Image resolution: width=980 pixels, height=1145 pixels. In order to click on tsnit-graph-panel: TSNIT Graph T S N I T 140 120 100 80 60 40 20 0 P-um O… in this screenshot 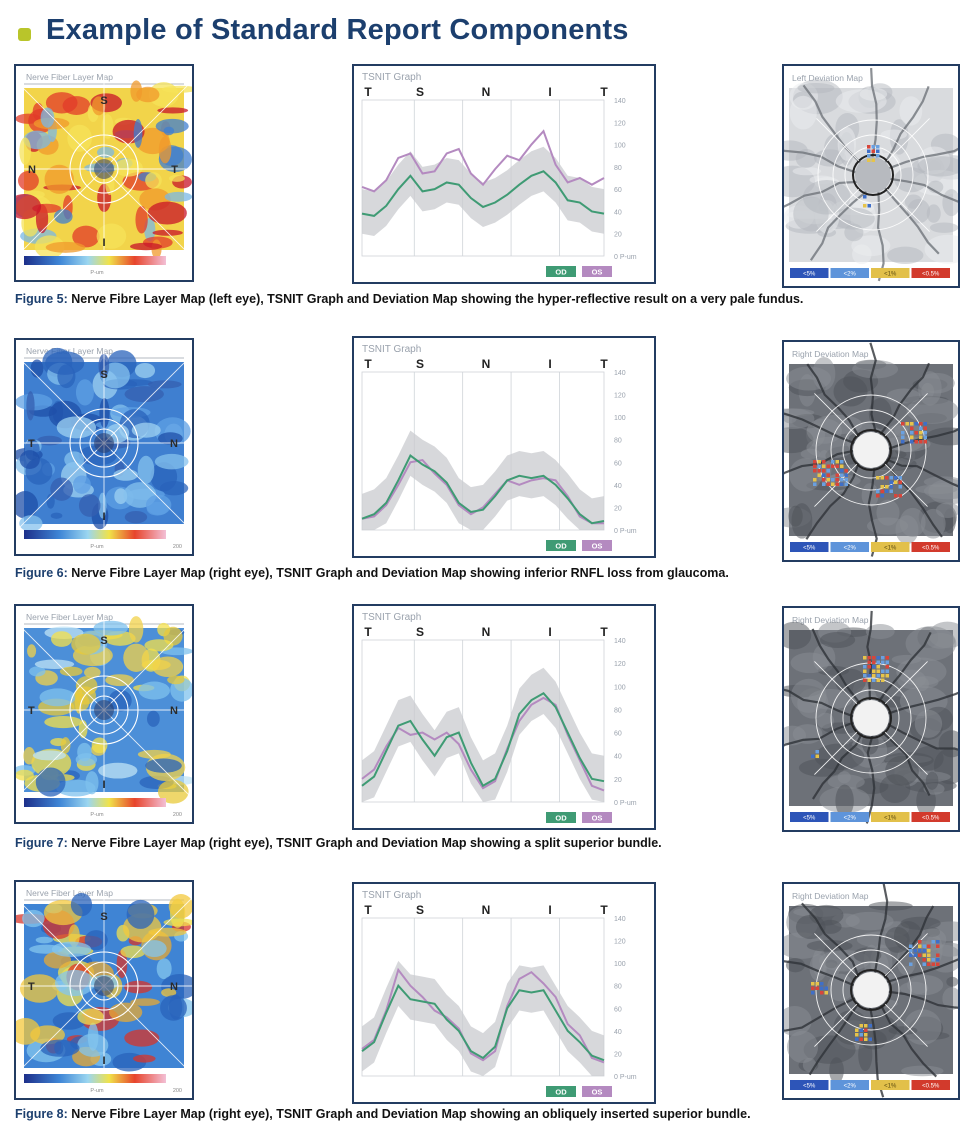, I will do `click(504, 447)`.